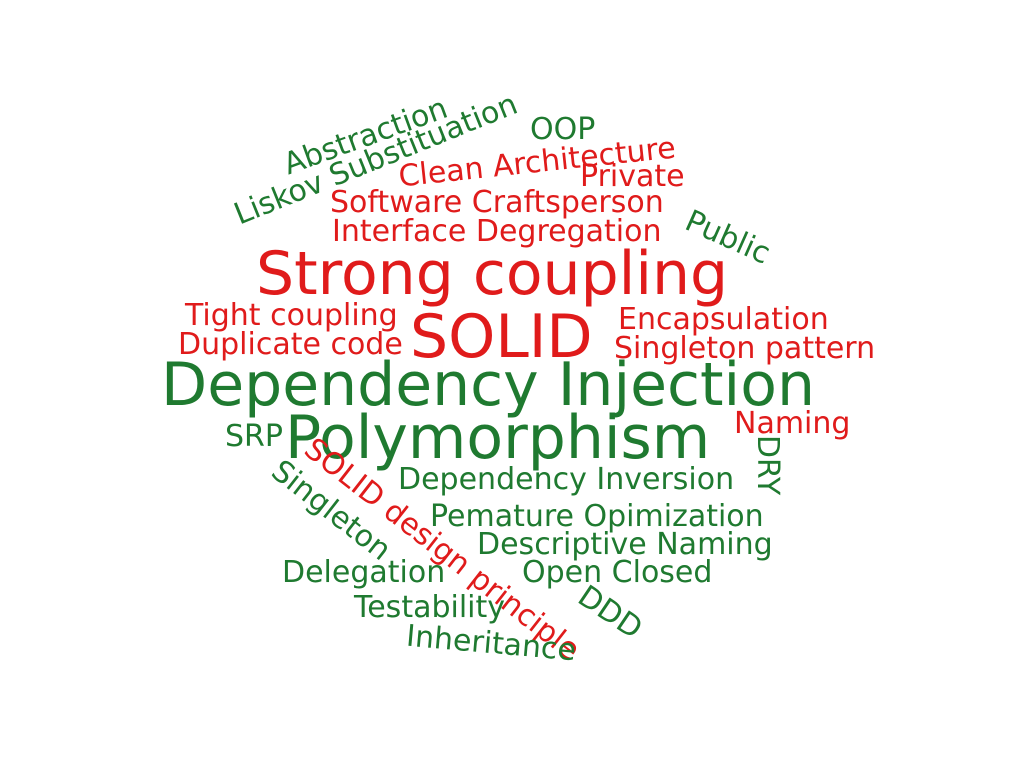 Image resolution: width=1024 pixels, height=768 pixels. Describe the element at coordinates (610, 612) in the screenshot. I see `word-ddd: DDD` at that location.